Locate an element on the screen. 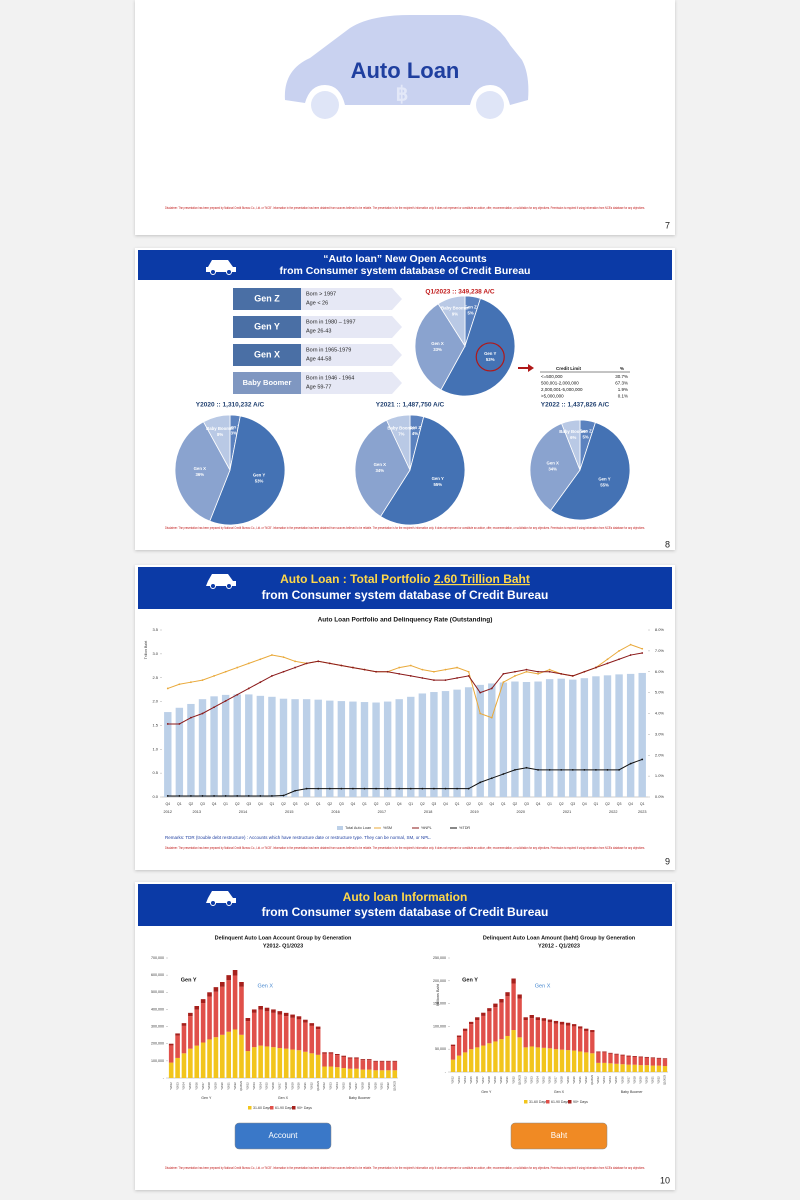 The height and width of the screenshot is (1200, 800). generation-box is located at coordinates (267, 355).